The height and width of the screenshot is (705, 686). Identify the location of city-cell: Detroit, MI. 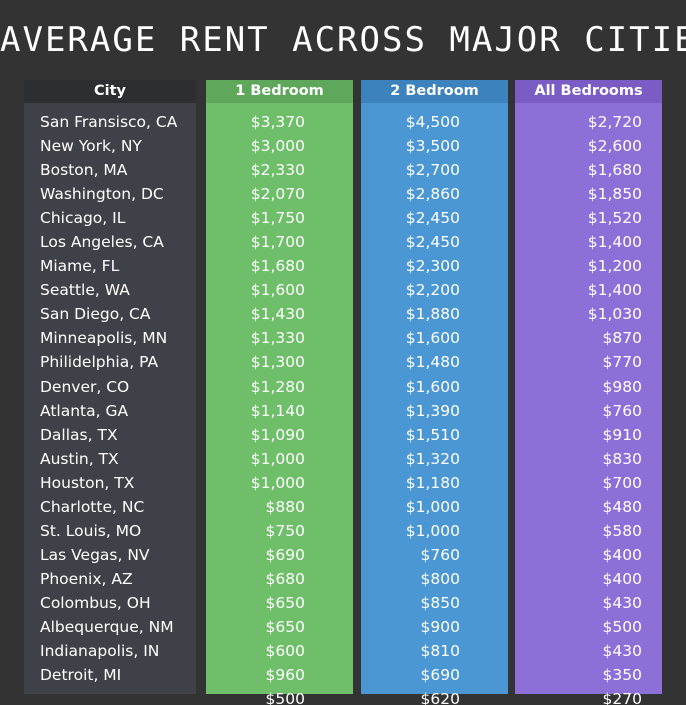
(81, 675).